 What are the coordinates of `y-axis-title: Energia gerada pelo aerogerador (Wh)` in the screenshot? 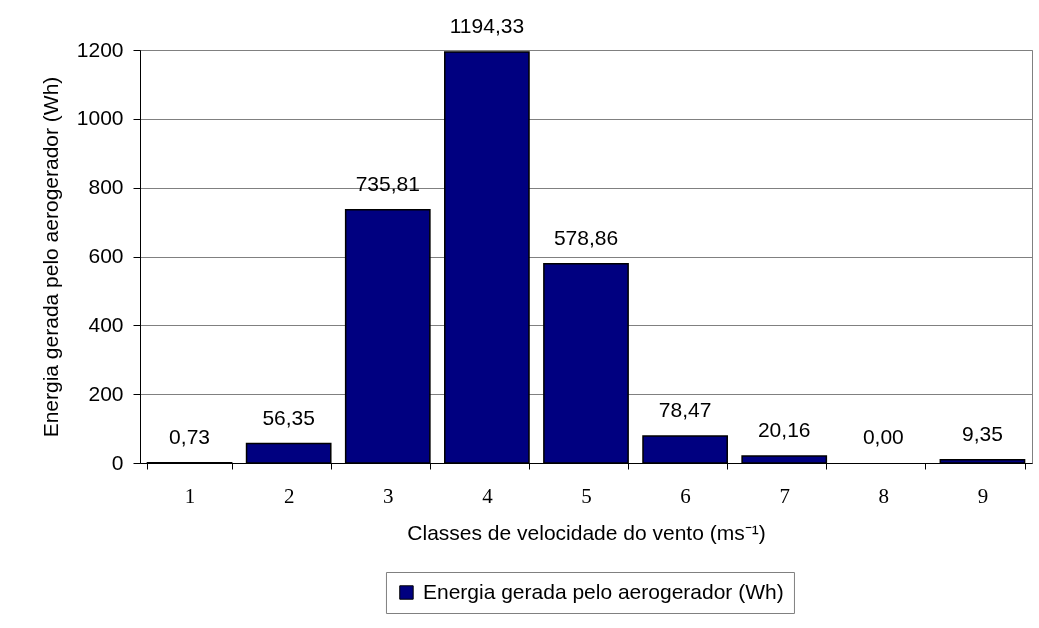 It's located at (50, 257).